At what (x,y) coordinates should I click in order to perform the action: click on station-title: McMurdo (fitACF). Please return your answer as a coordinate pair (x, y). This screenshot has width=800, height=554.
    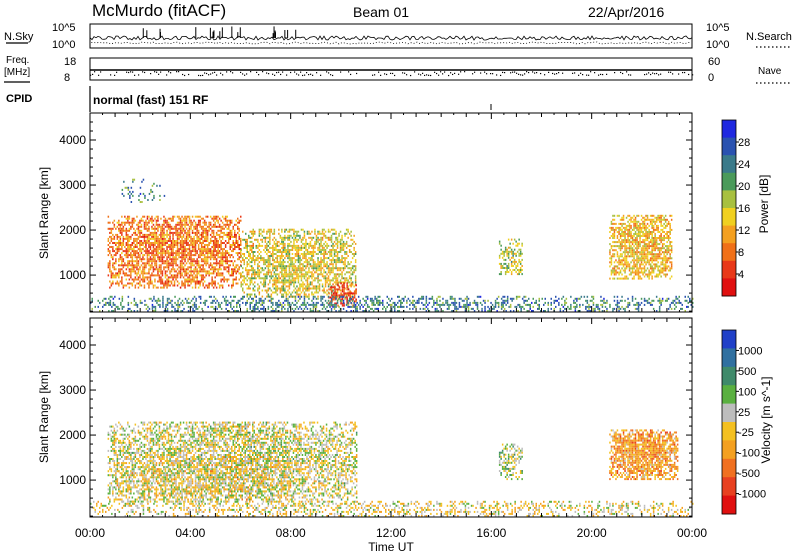
    Looking at the image, I should click on (159, 10).